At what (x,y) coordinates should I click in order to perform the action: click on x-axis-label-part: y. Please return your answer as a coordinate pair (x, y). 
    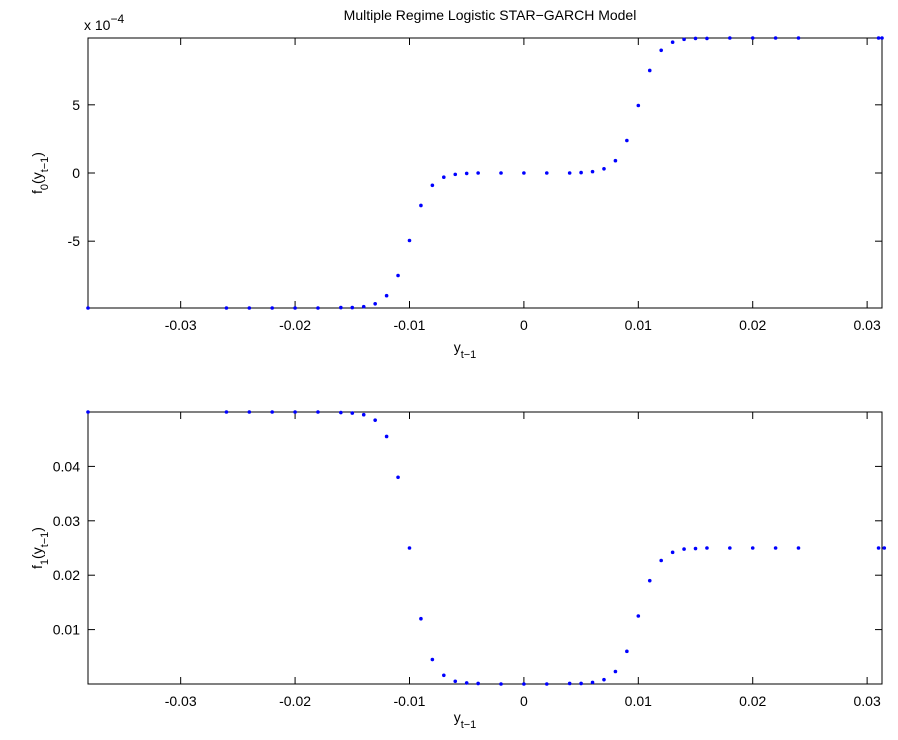
    Looking at the image, I should click on (457, 717).